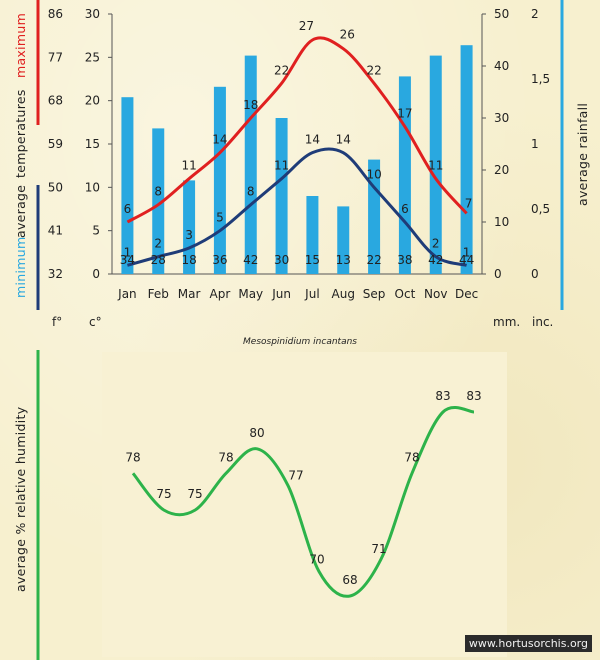  Describe the element at coordinates (20, 133) in the screenshot. I see `ylabel-temperatures: temperatures` at that location.